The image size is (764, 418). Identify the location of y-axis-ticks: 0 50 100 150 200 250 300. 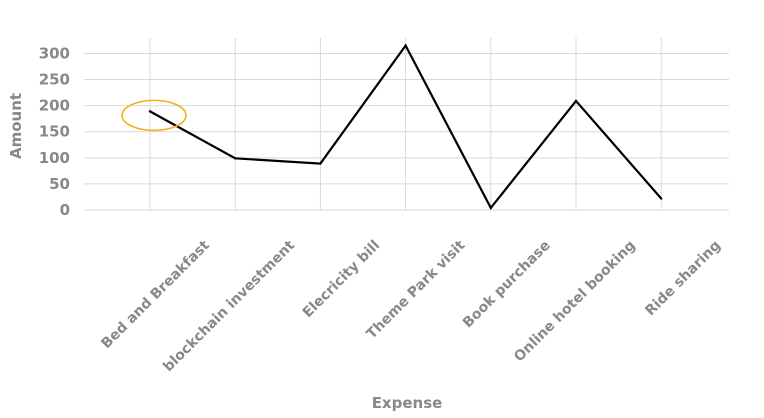
(54, 131).